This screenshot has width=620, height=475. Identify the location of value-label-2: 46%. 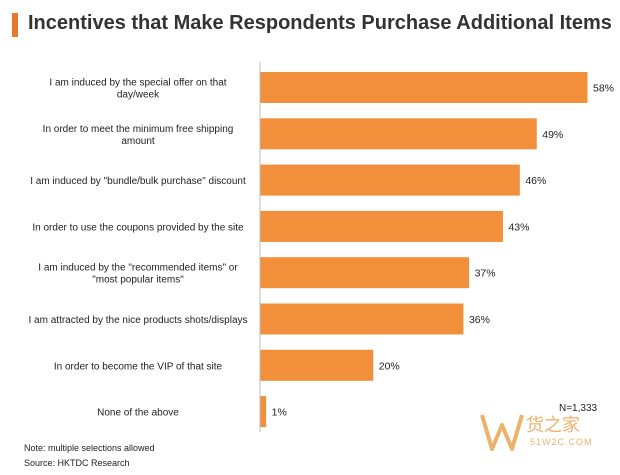
(535, 181).